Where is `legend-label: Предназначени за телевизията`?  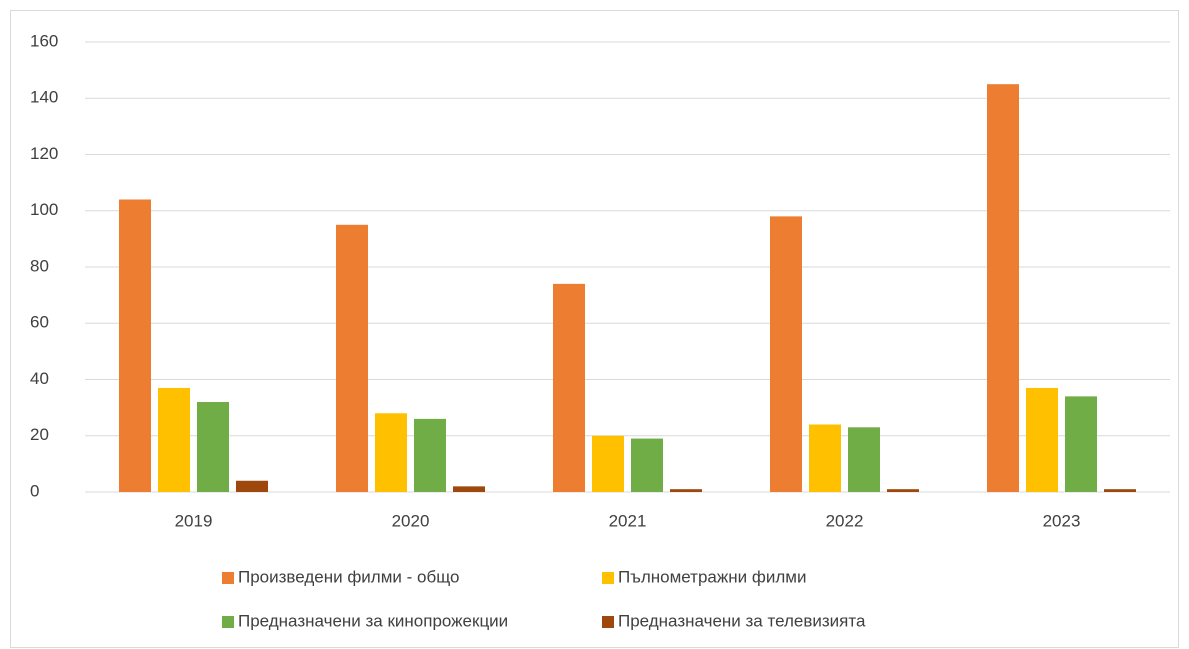 legend-label: Предназначени за телевизията is located at coordinates (742, 620).